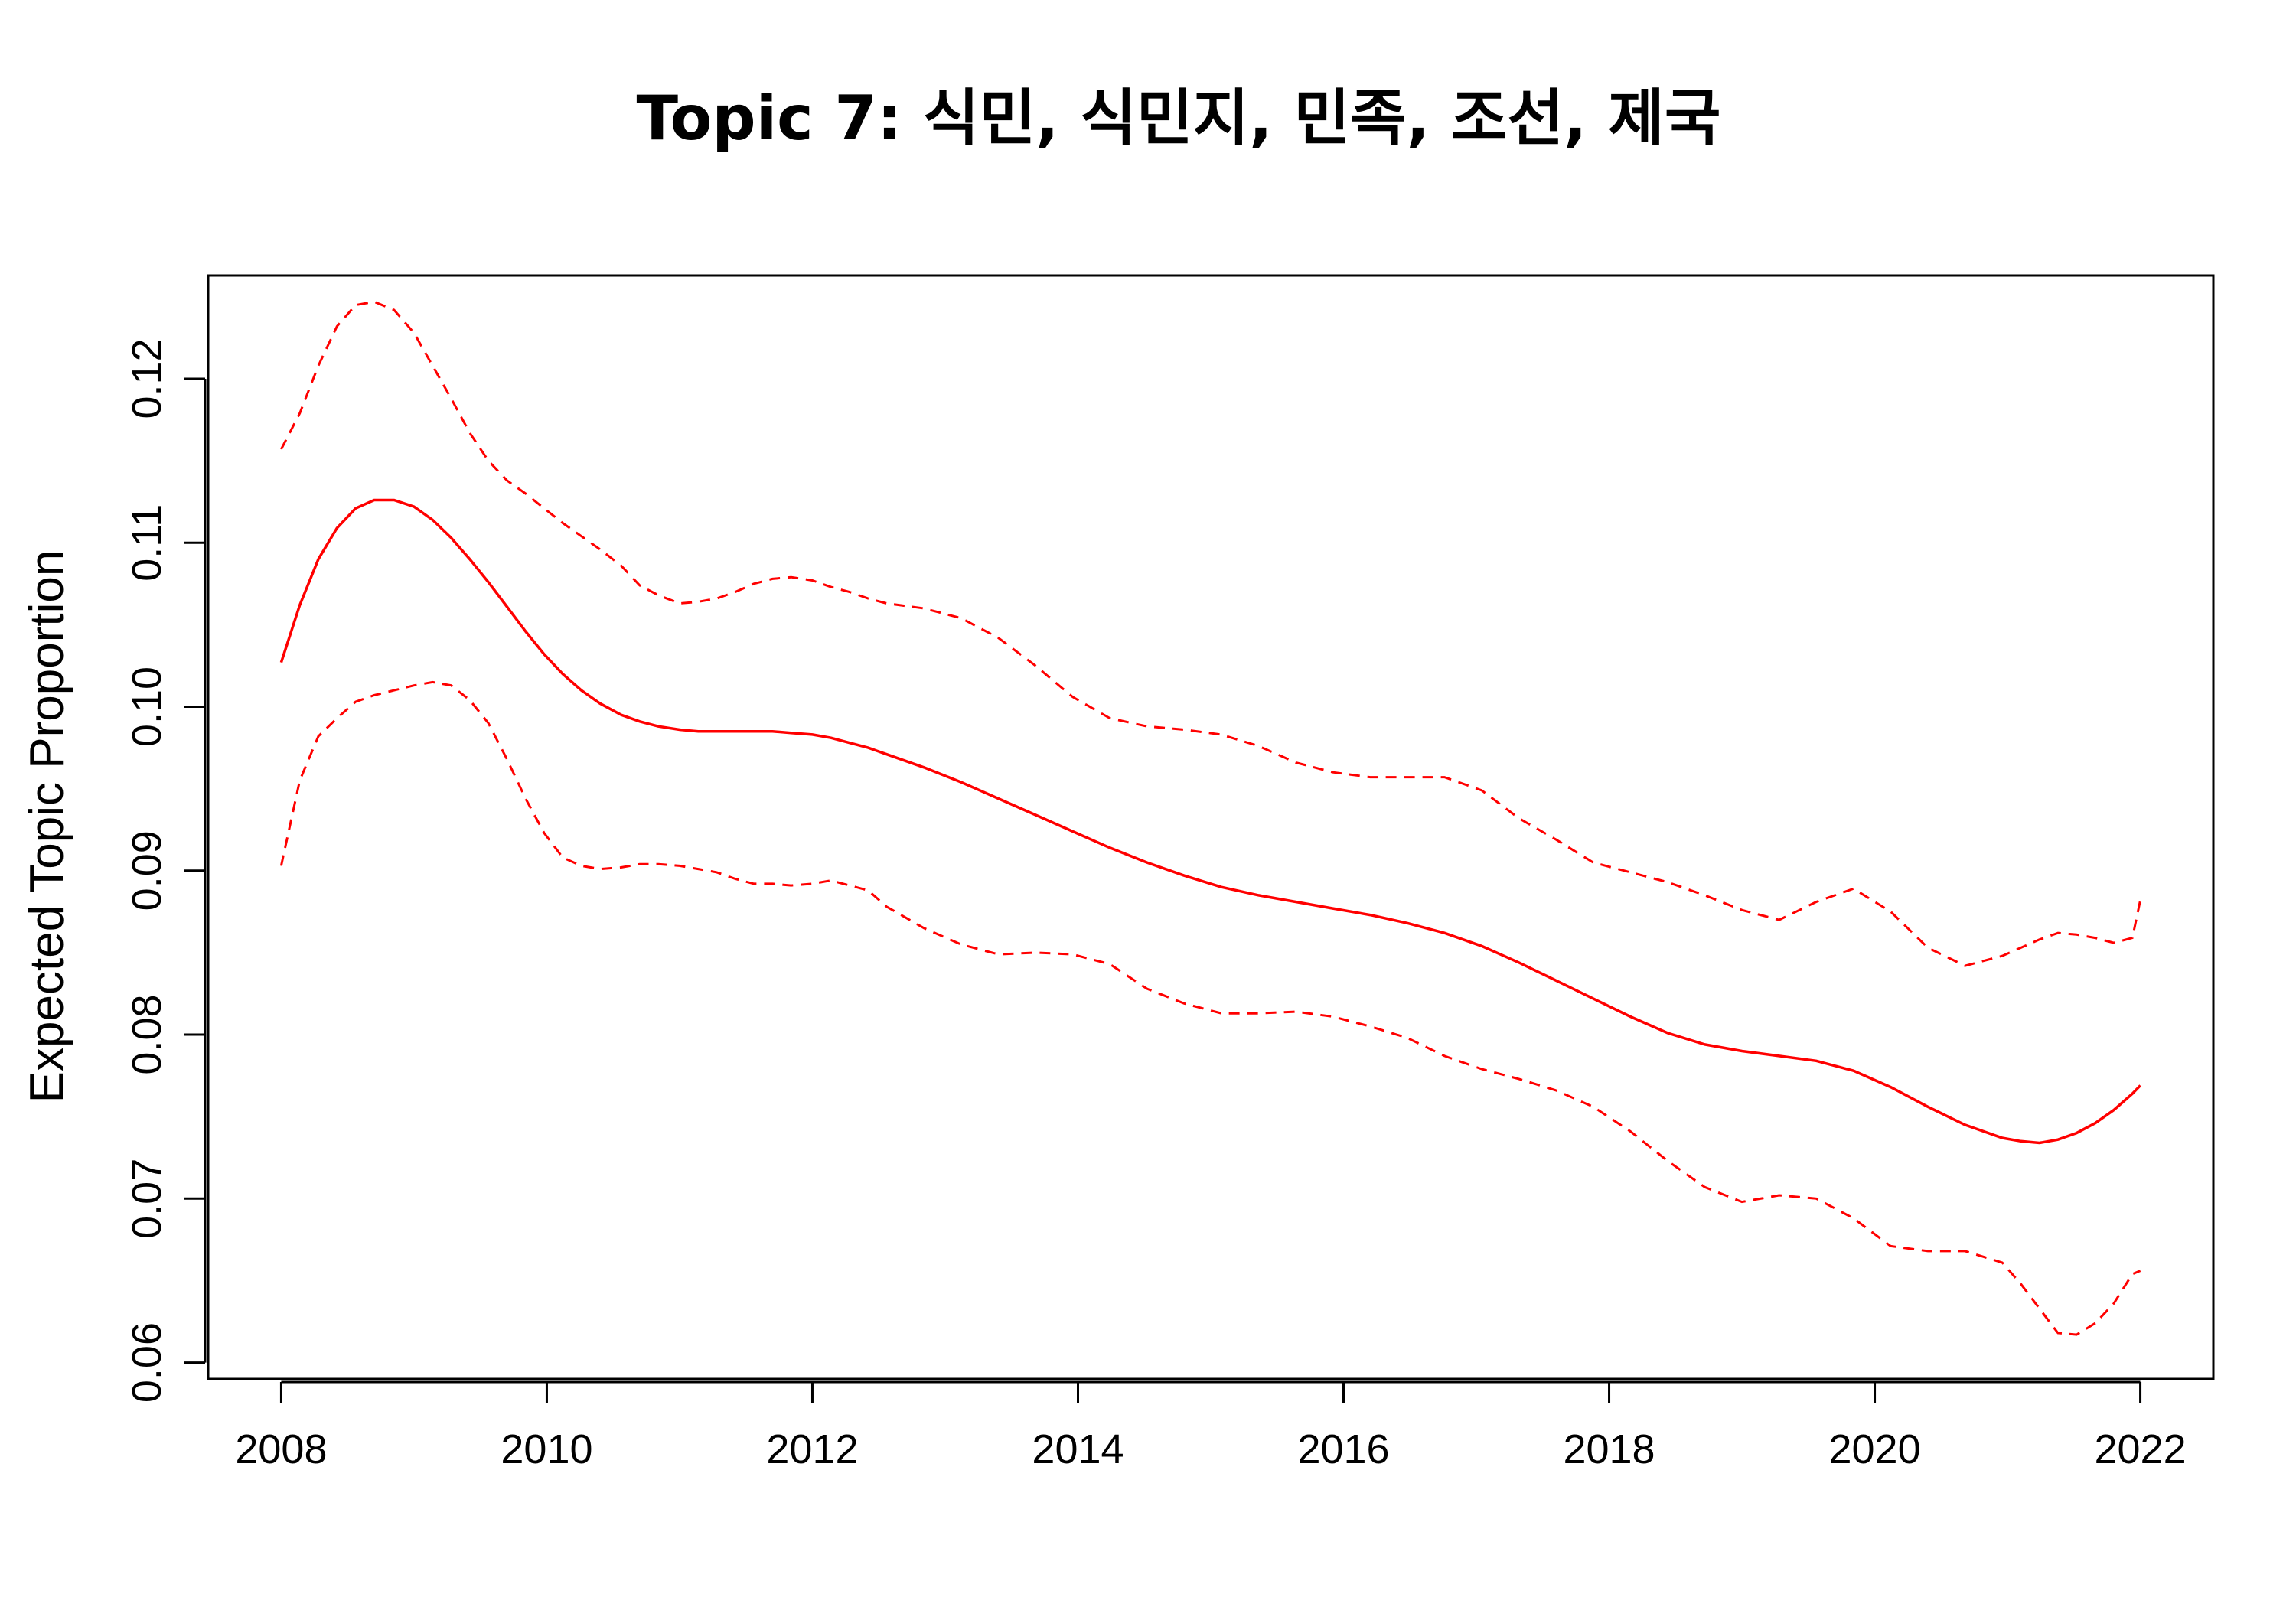 The height and width of the screenshot is (1607, 2296). What do you see at coordinates (1609, 1449) in the screenshot?
I see `x-tick-label: 2018` at bounding box center [1609, 1449].